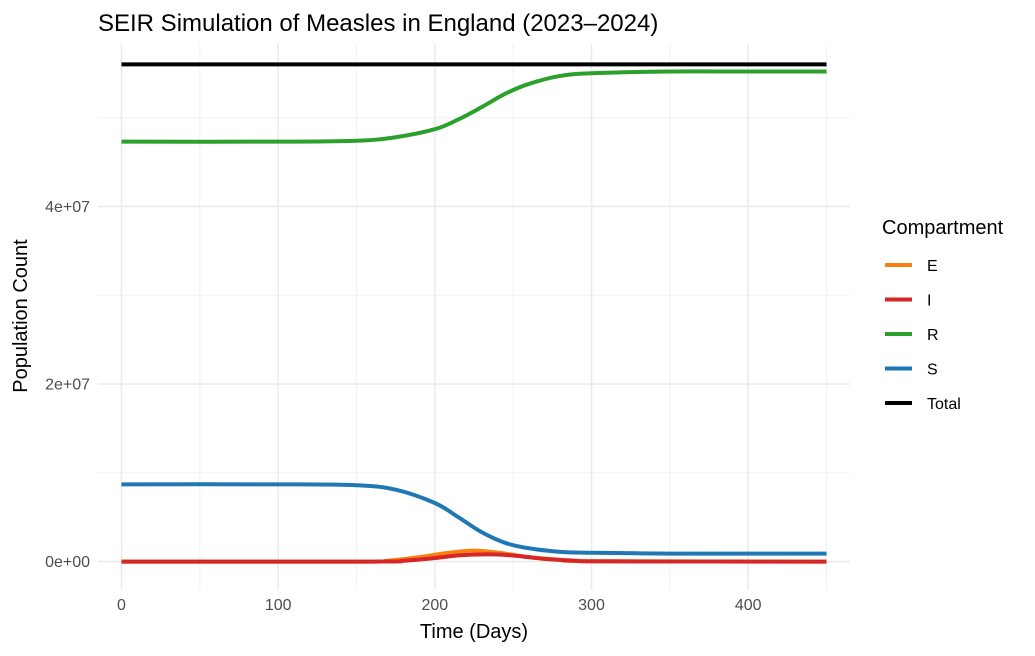 This screenshot has height=656, width=1035. I want to click on x-axis-ticks: 0 100 200 300 400, so click(439, 605).